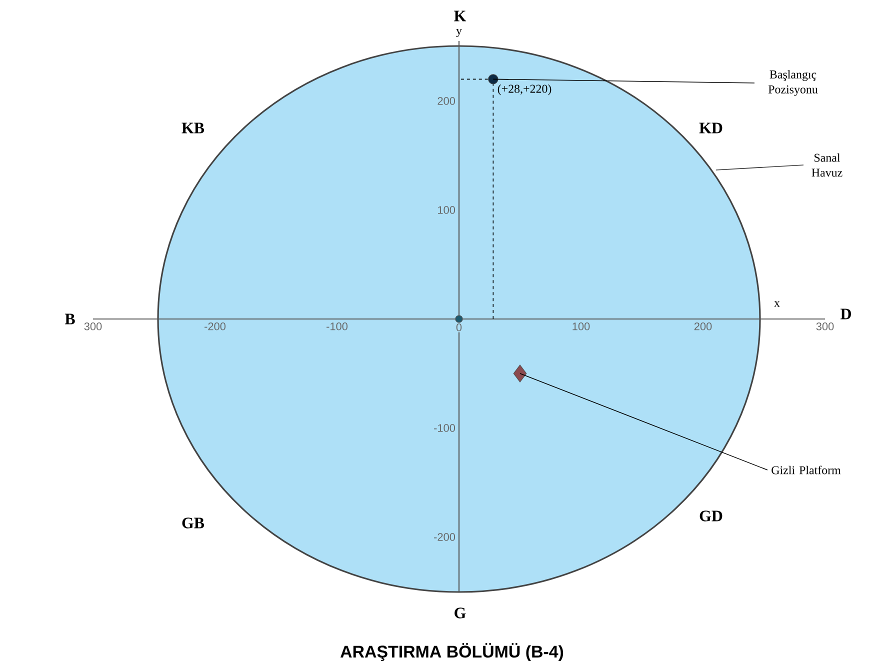  What do you see at coordinates (69, 319) in the screenshot?
I see `text: B` at bounding box center [69, 319].